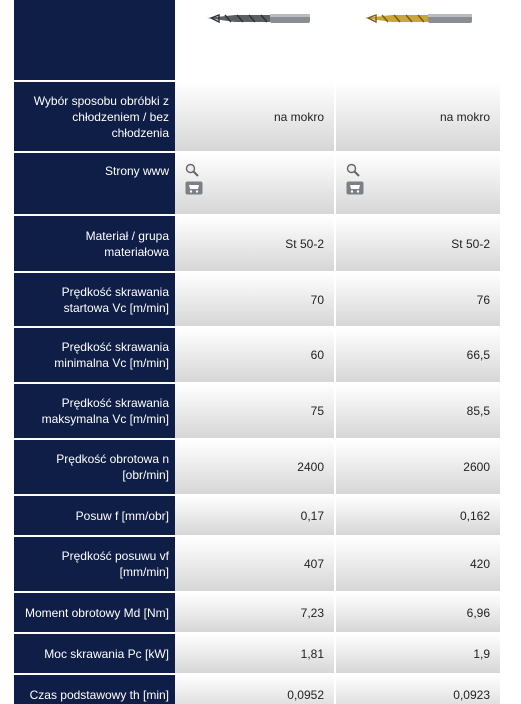 The width and height of the screenshot is (521, 704). Describe the element at coordinates (418, 689) in the screenshot. I see `row-value-2: 0,0923` at that location.